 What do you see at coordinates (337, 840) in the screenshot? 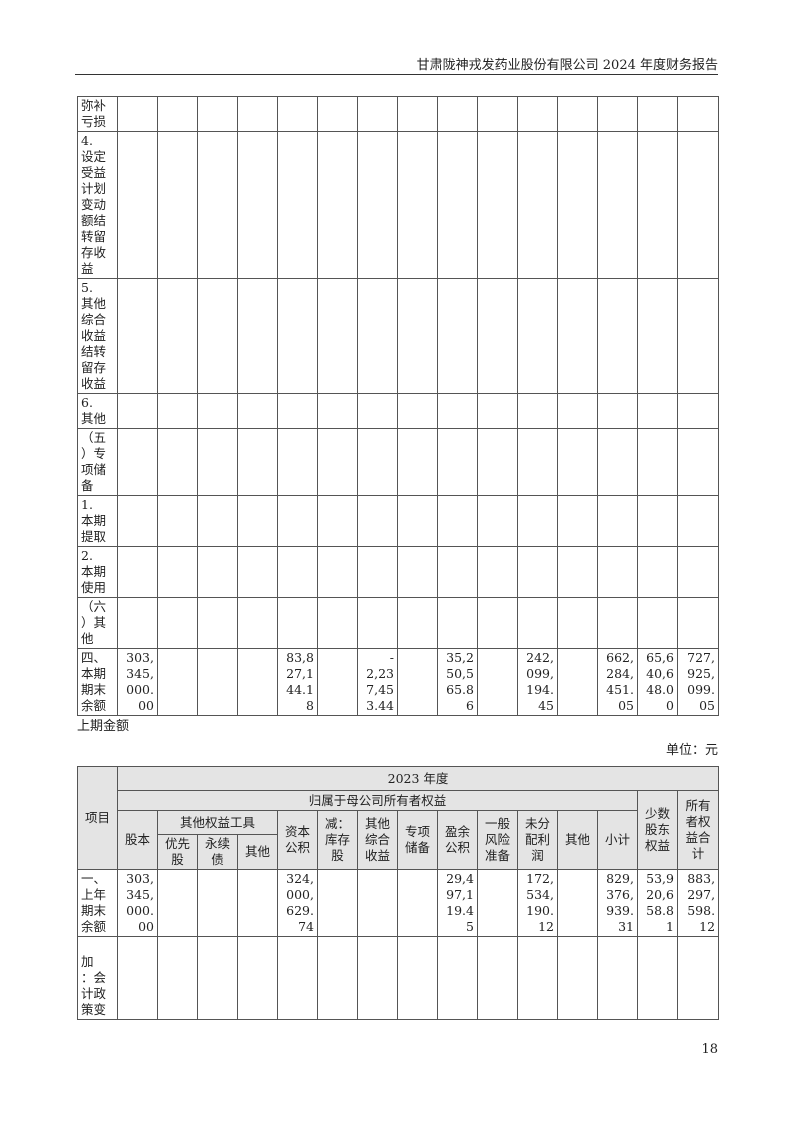
I see `header-treasury: 减： 库存 股` at bounding box center [337, 840].